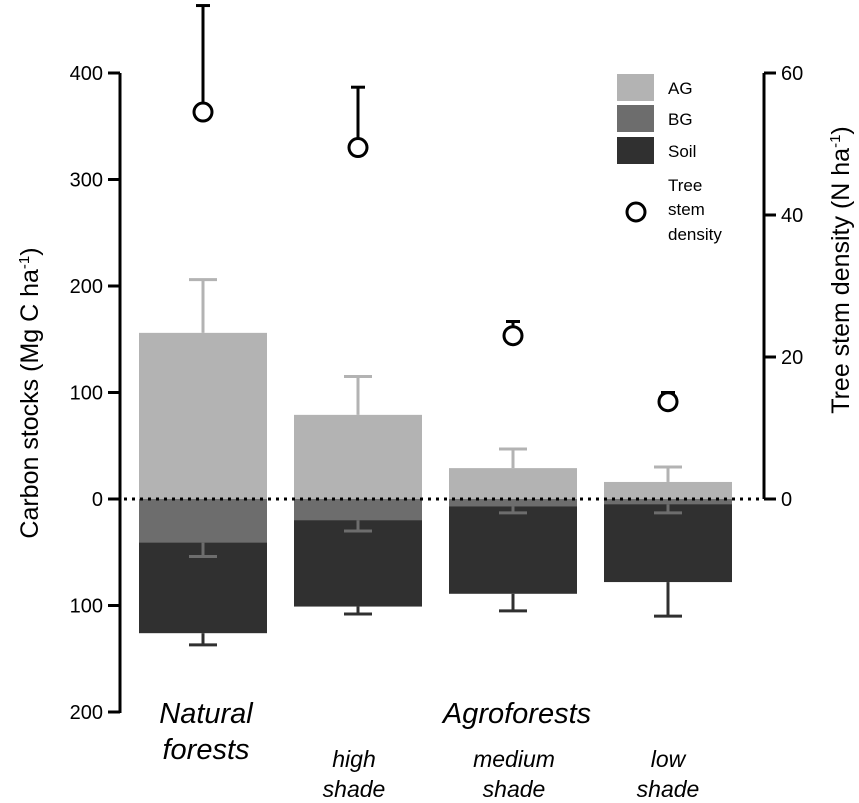 This screenshot has height=803, width=859. I want to click on legend-label-soil: Soil, so click(682, 151).